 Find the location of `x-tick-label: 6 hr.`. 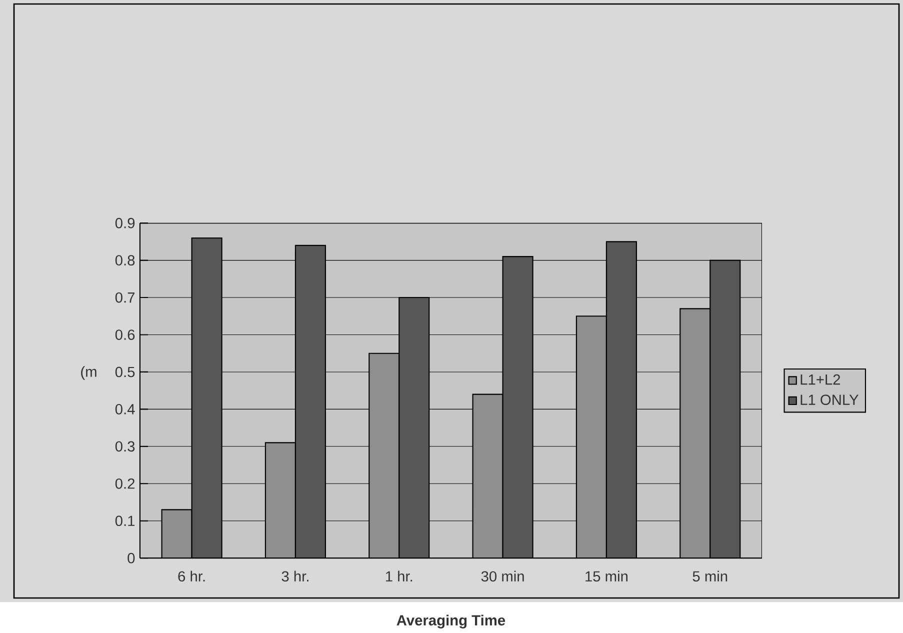

x-tick-label: 6 hr. is located at coordinates (191, 576).